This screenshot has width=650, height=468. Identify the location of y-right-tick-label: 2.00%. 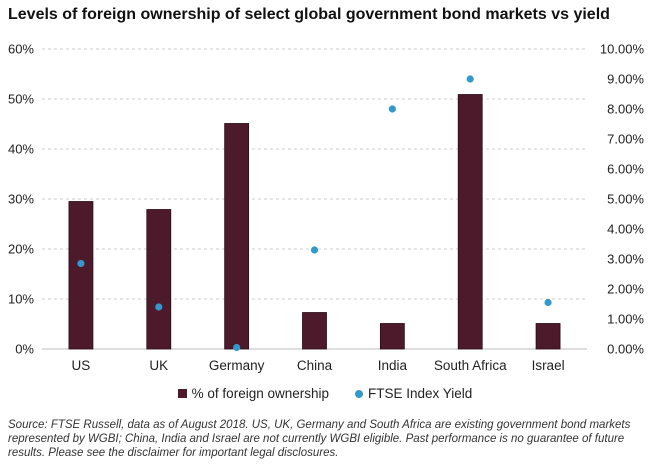
(625, 289).